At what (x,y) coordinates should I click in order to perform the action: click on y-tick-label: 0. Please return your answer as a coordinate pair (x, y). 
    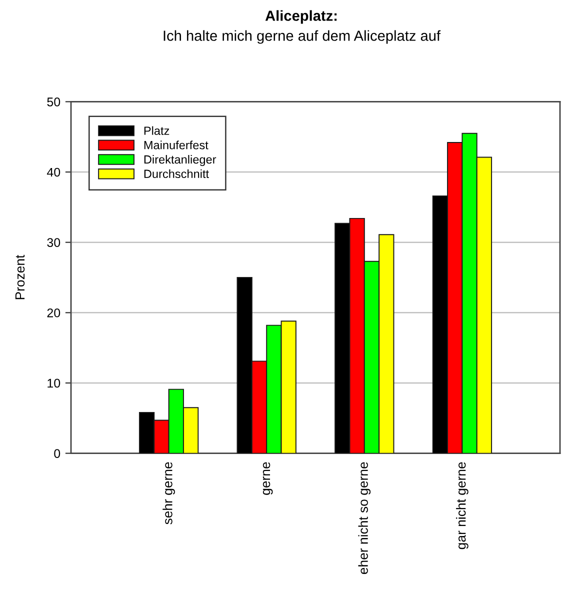
    Looking at the image, I should click on (57, 453).